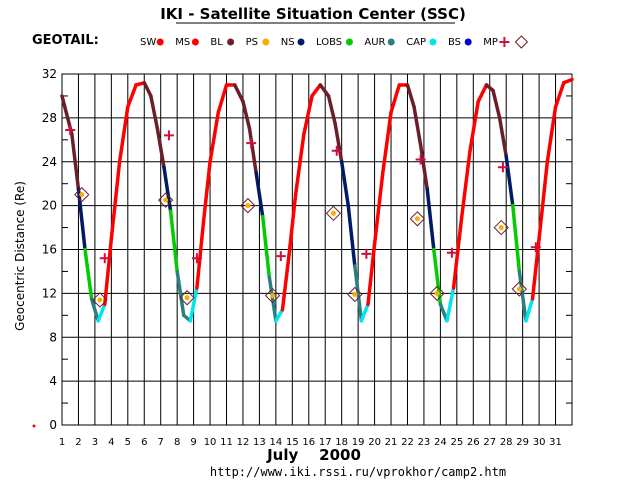  I want to click on x-tick-label: 17, so click(325, 442).